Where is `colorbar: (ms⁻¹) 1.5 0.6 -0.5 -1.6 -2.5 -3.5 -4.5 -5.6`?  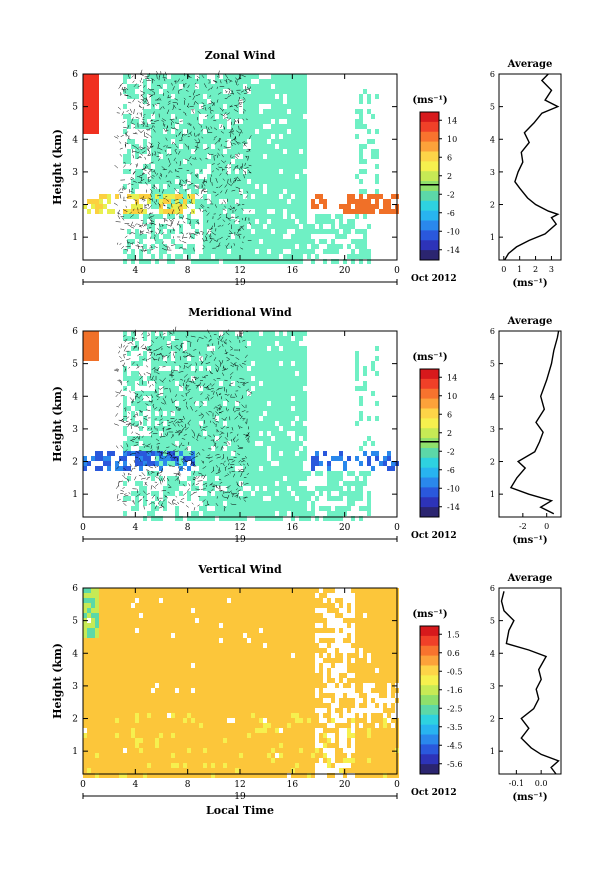 colorbar: (ms⁻¹) 1.5 0.6 -0.5 -1.6 -2.5 -3.5 -4.5 -5.6 is located at coordinates (437, 692).